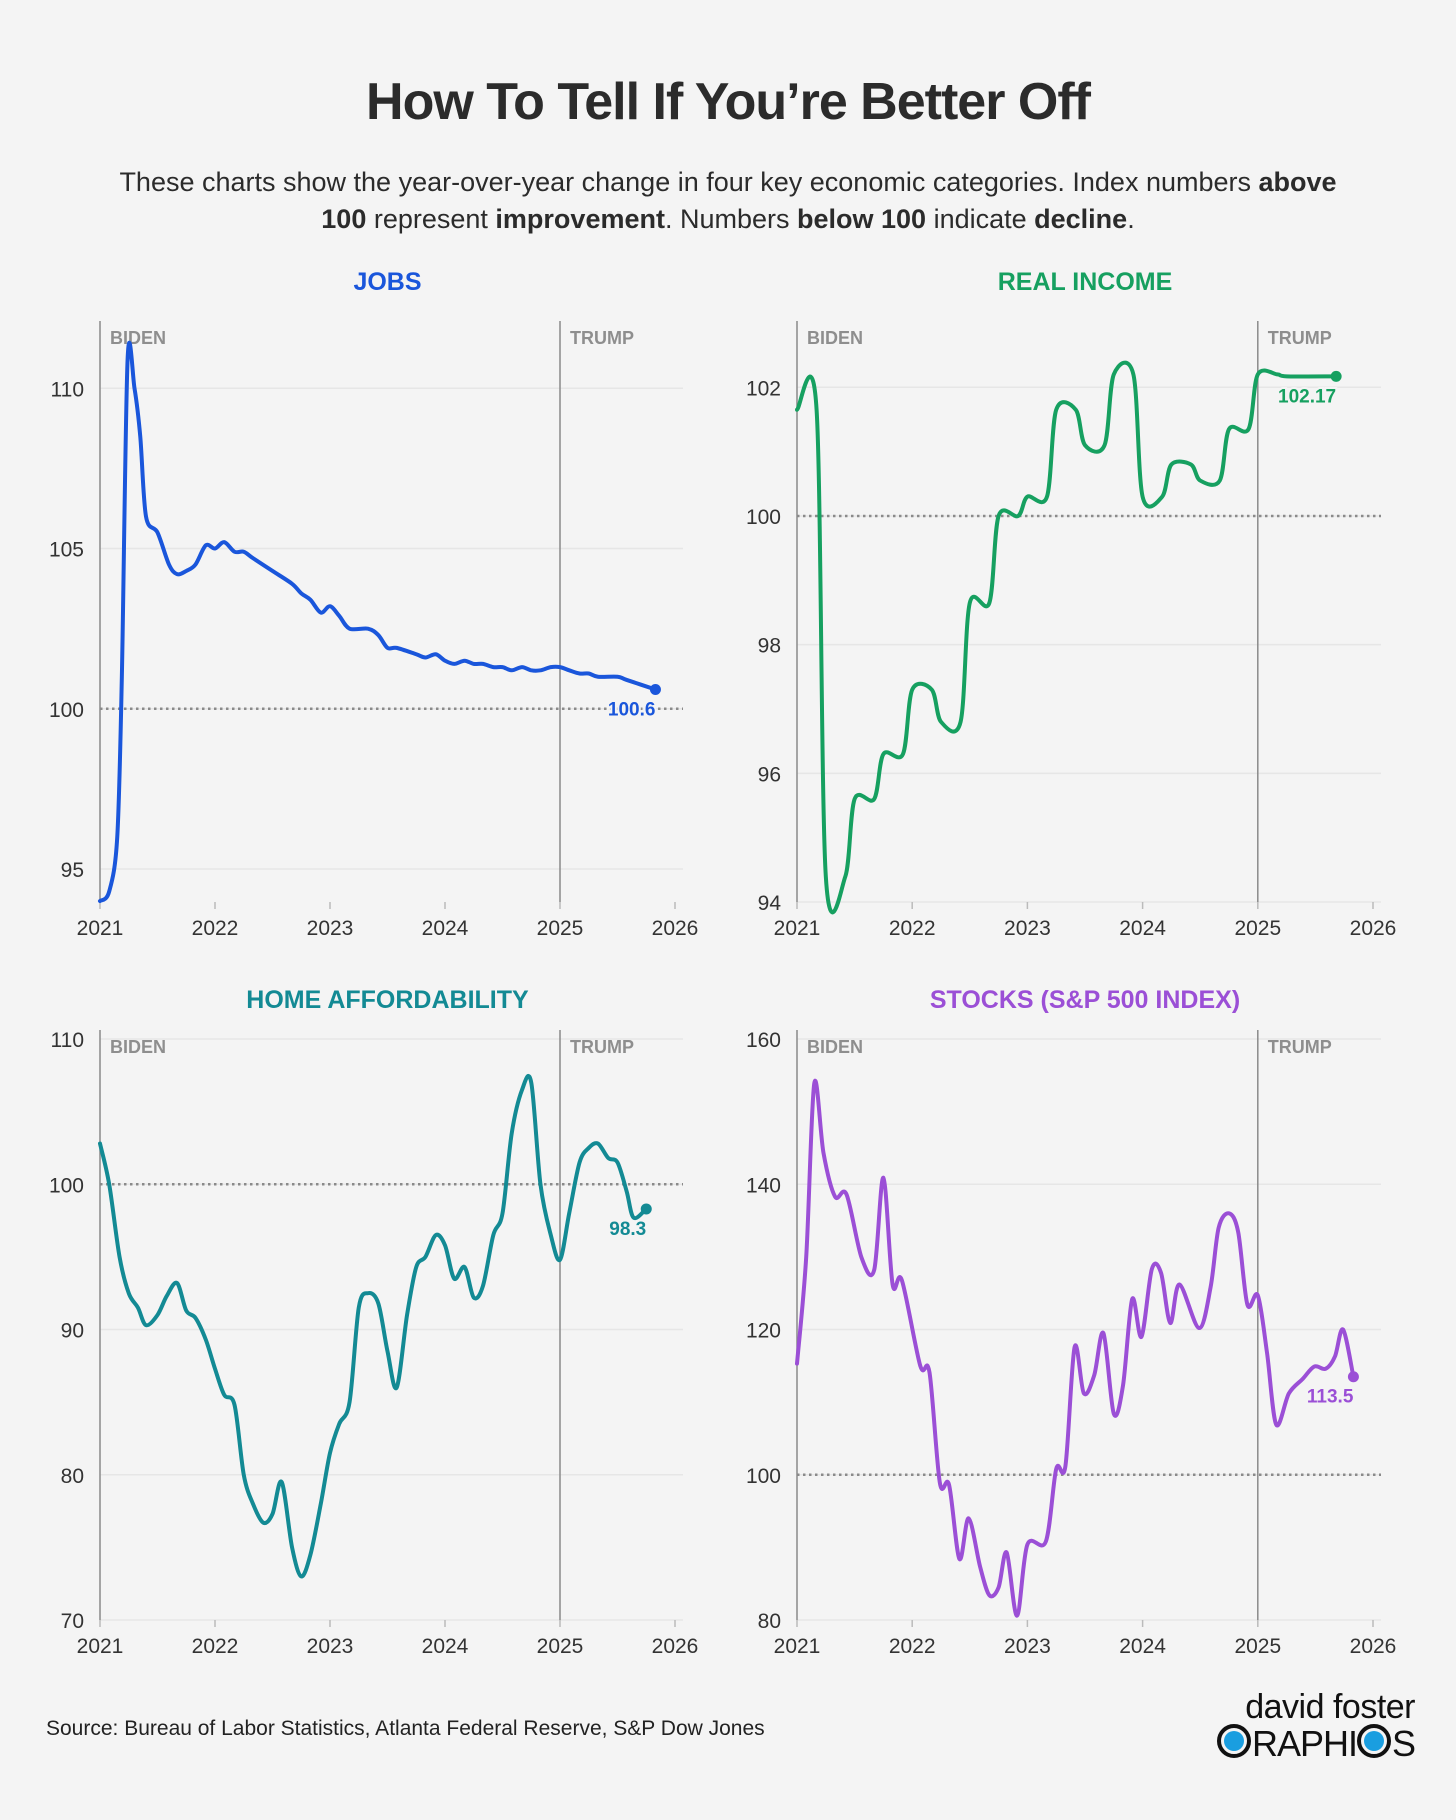  Describe the element at coordinates (72, 1331) in the screenshot. I see `y-tick-label: 90` at that location.